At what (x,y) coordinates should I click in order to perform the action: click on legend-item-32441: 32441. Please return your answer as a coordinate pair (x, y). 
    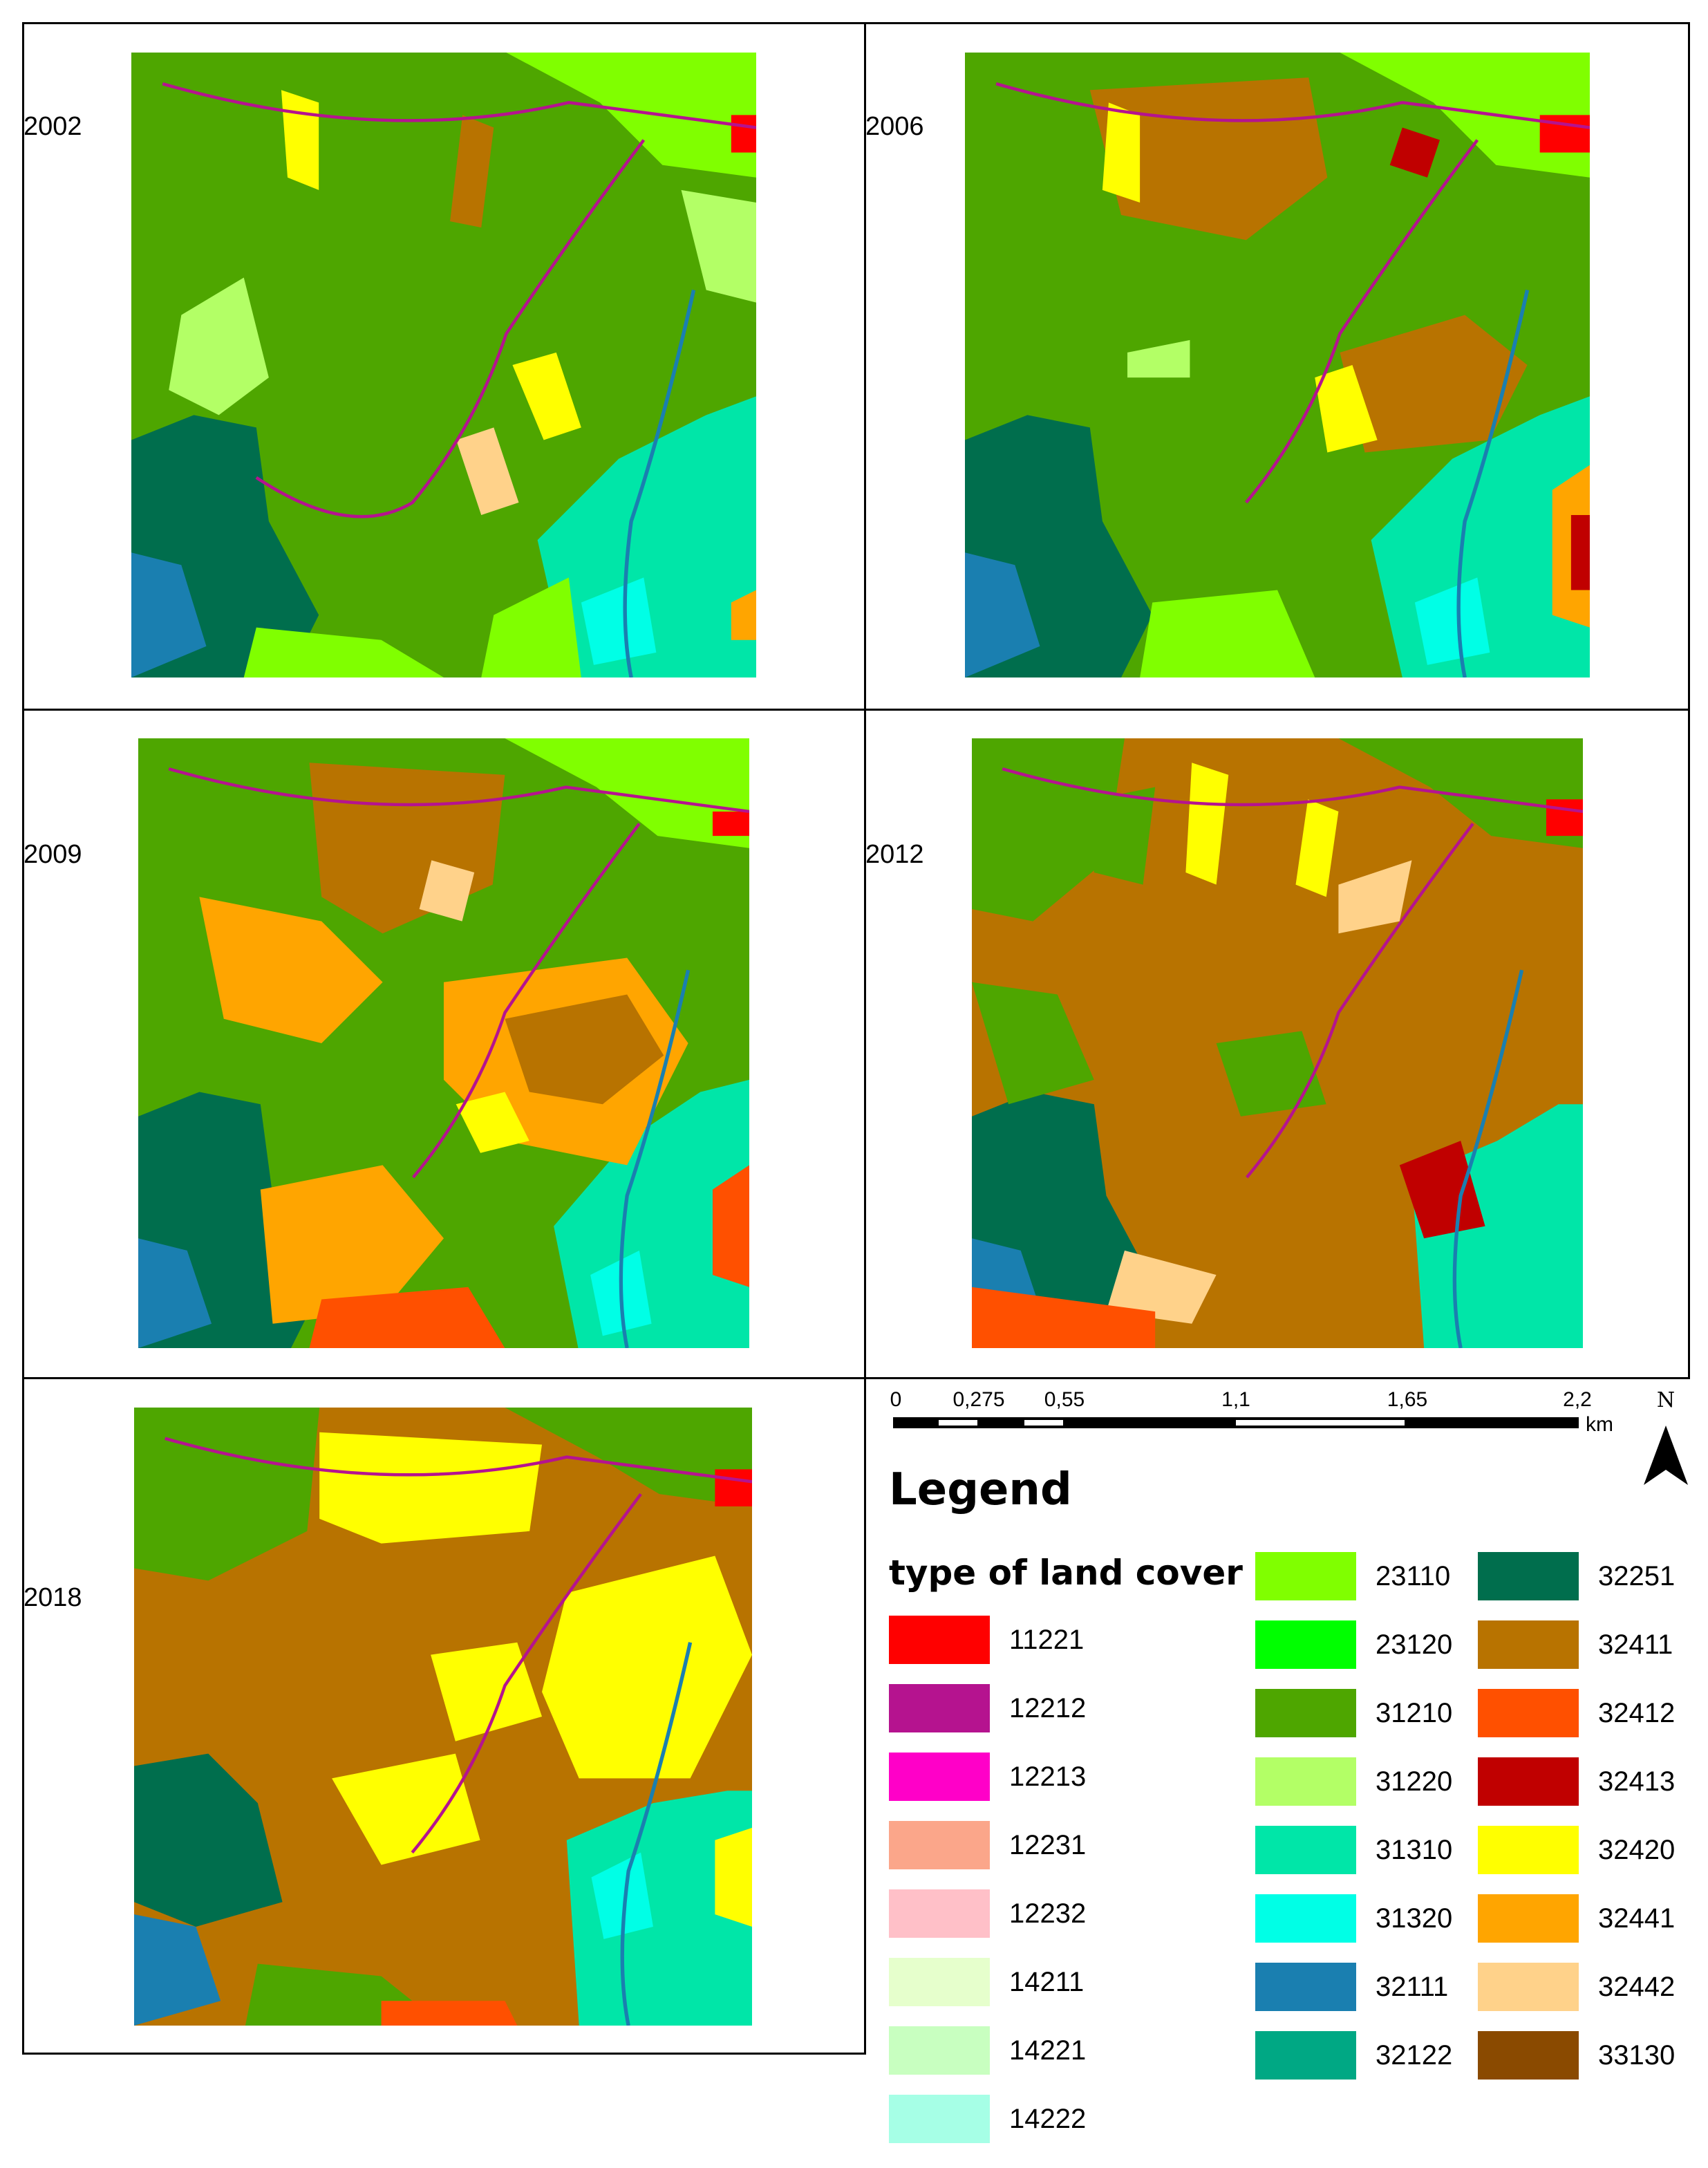
    Looking at the image, I should click on (1576, 1918).